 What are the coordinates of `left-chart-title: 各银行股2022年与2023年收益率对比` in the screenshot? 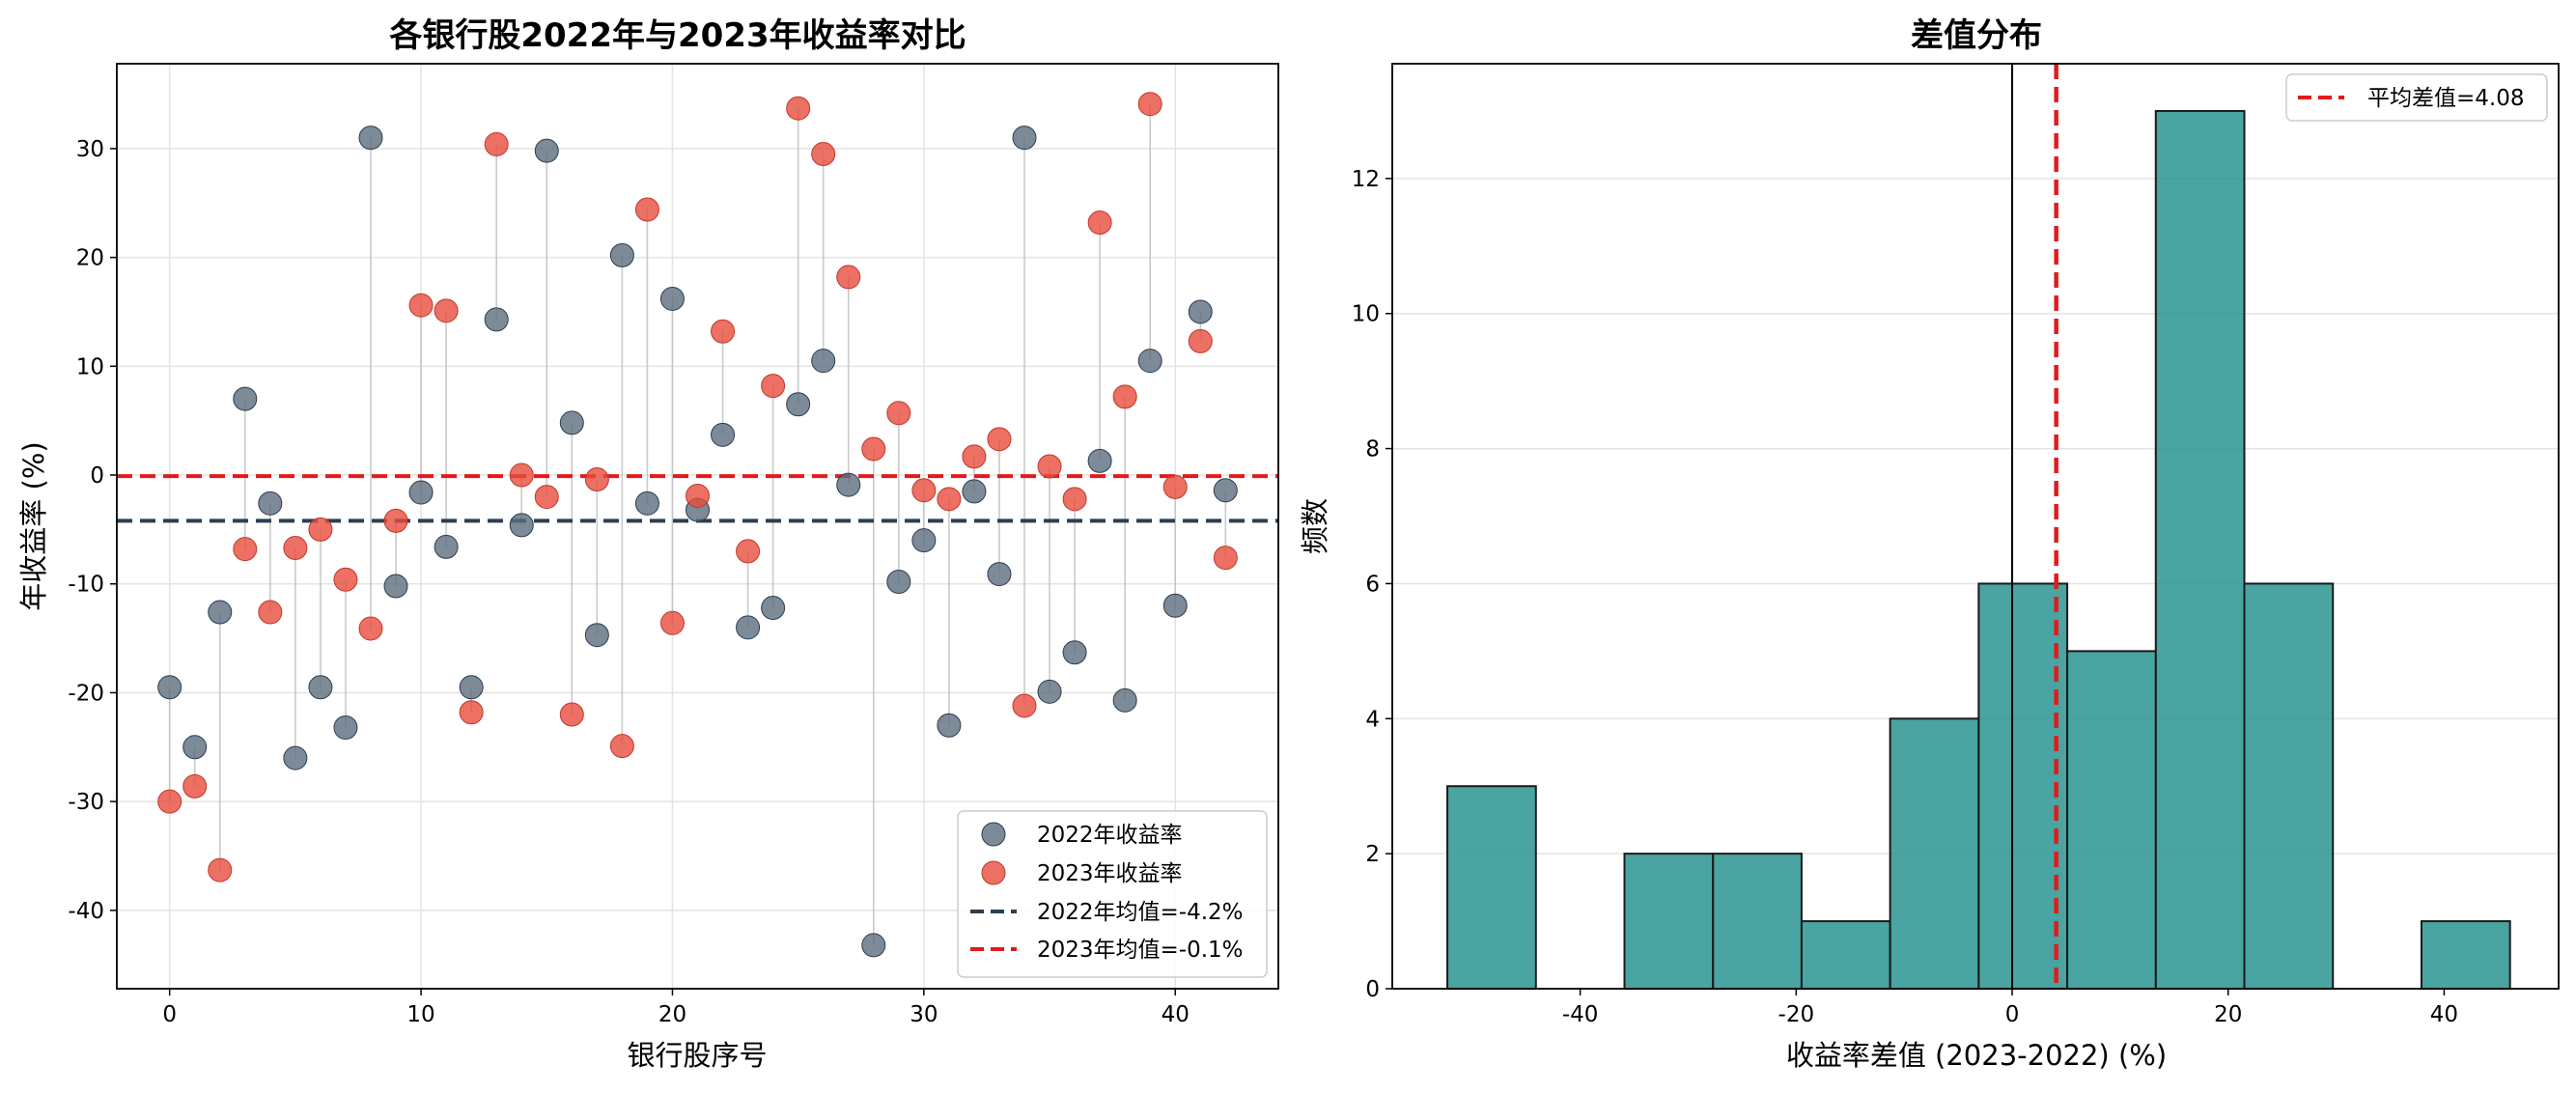 It's located at (678, 35).